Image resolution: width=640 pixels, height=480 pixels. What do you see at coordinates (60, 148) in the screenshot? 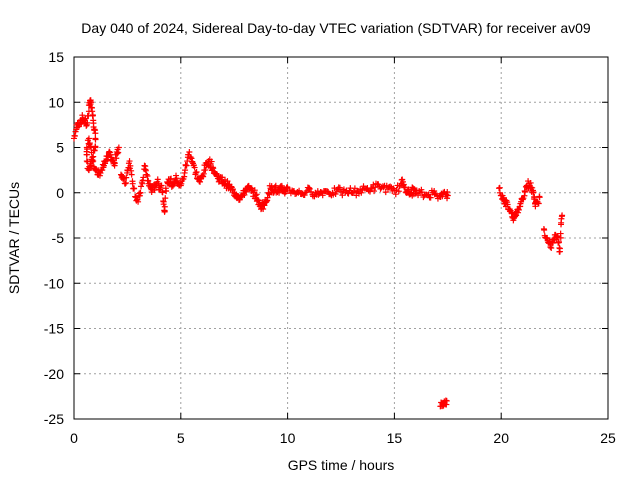
I see `y-tick-label: 5` at bounding box center [60, 148].